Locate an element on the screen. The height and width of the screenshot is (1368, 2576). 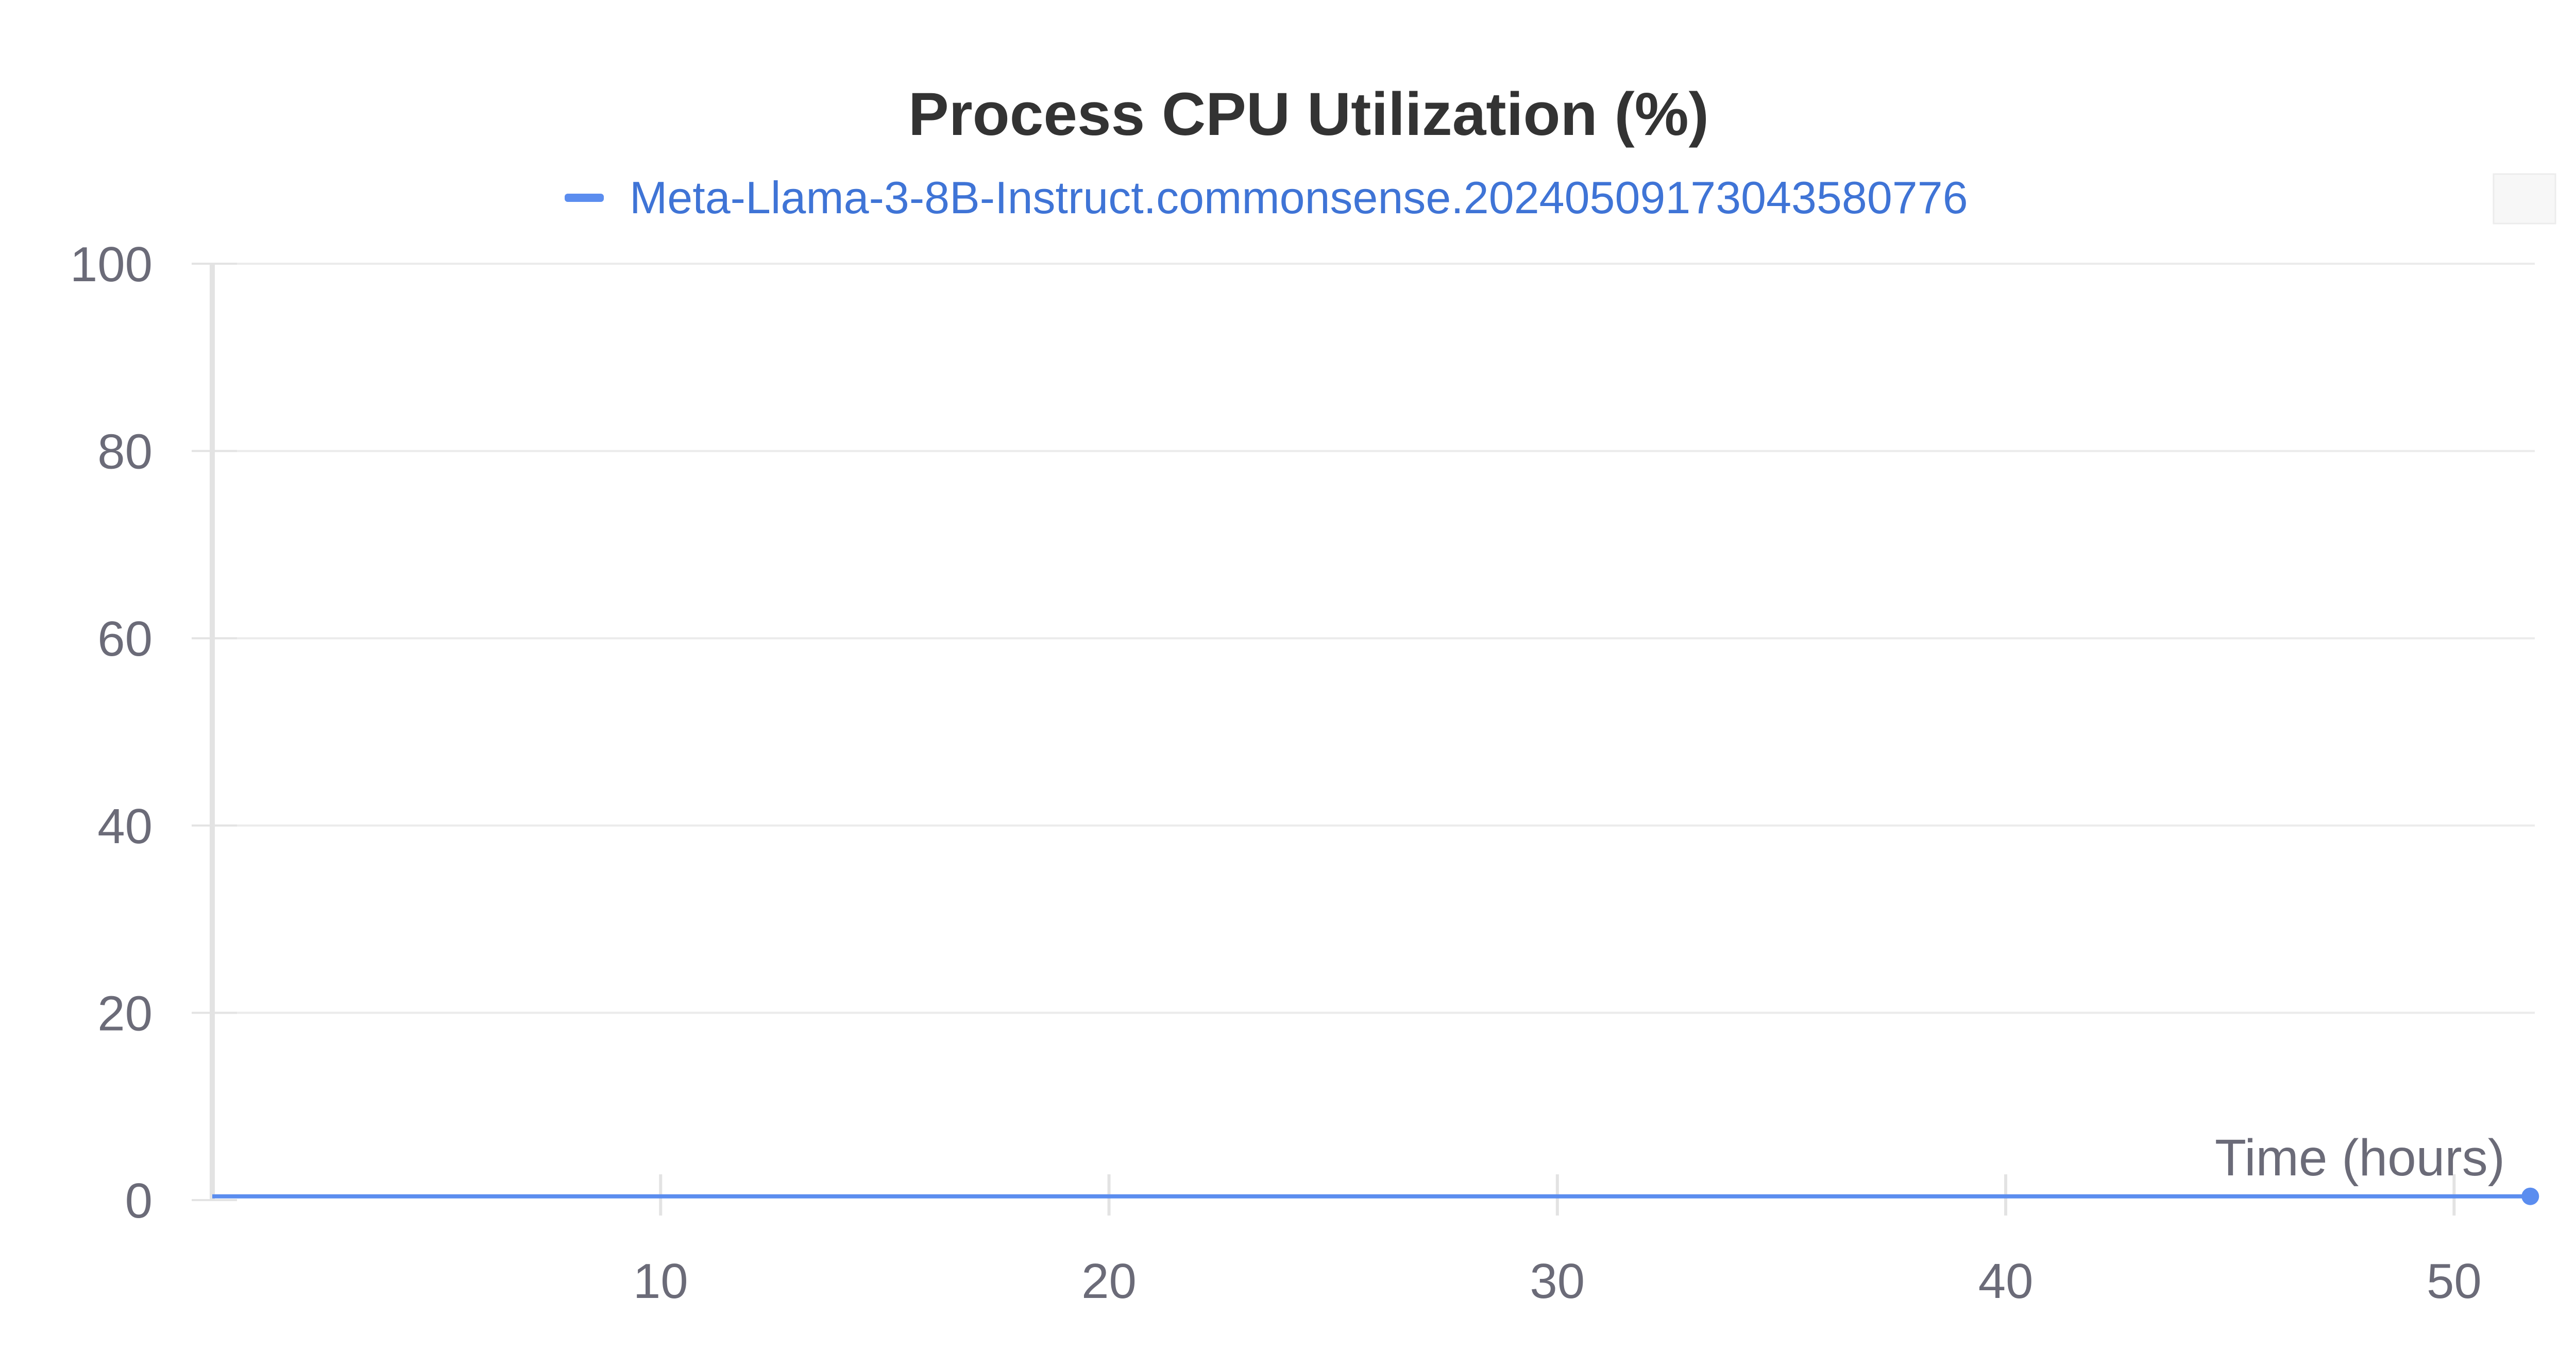
x-tick-label: 10 is located at coordinates (660, 1281).